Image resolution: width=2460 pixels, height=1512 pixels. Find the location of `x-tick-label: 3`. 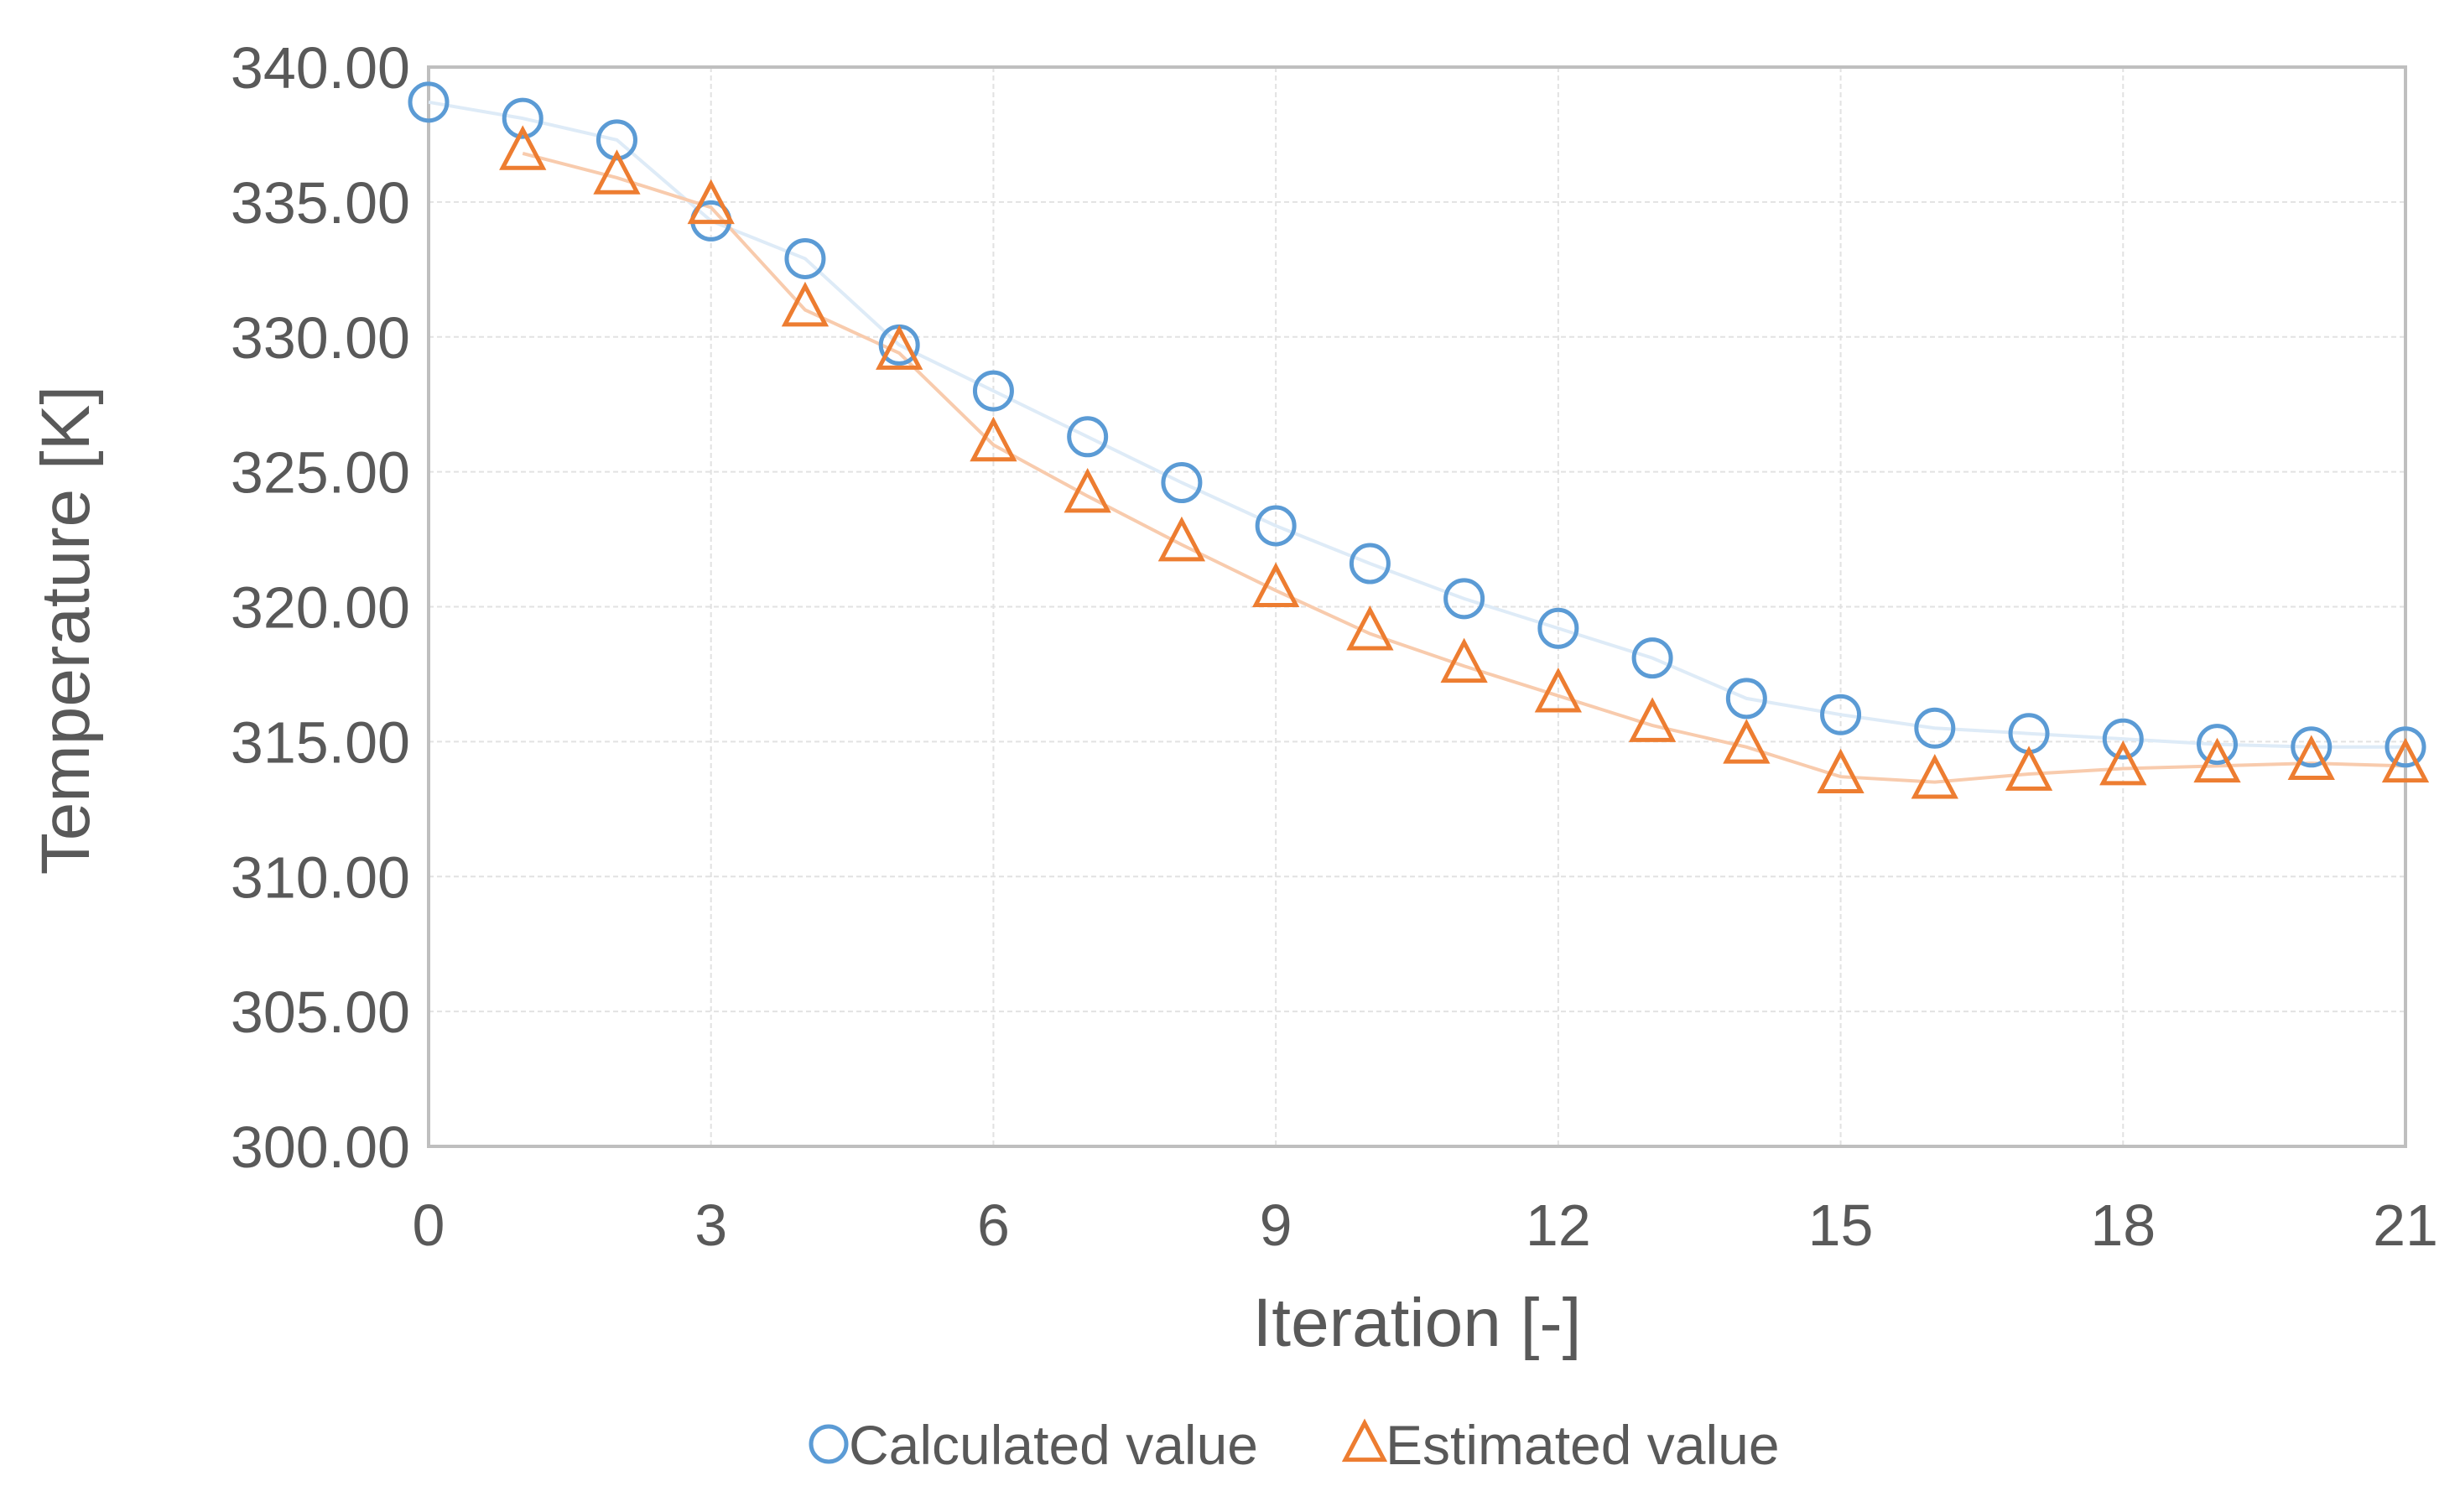

x-tick-label: 3 is located at coordinates (711, 1225).